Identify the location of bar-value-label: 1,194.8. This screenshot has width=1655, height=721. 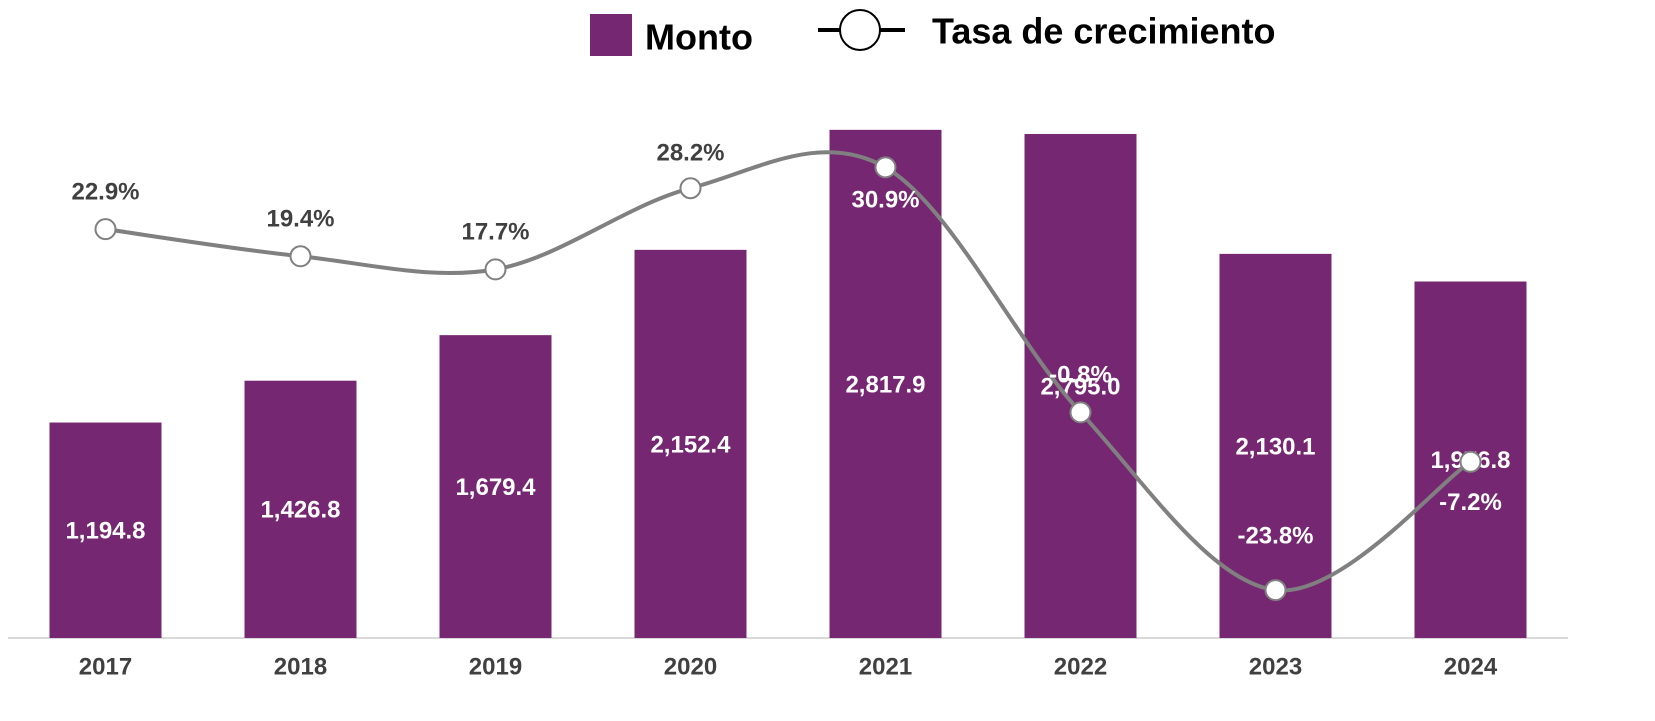
(105, 531).